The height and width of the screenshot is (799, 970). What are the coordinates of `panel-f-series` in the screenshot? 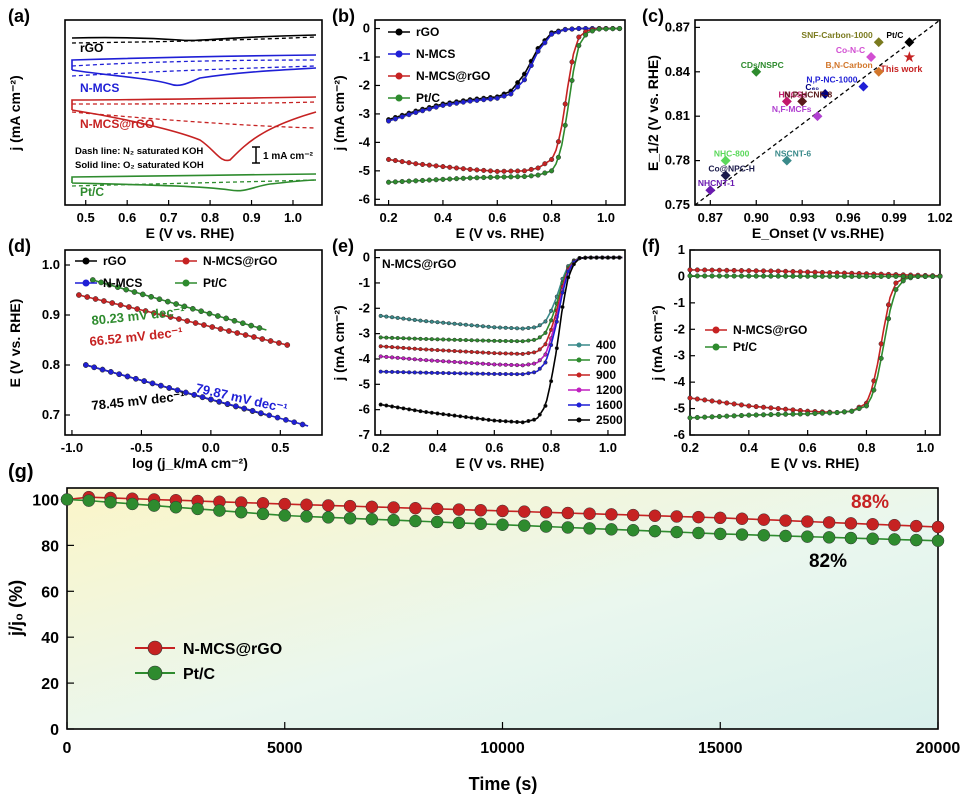 It's located at (815, 344).